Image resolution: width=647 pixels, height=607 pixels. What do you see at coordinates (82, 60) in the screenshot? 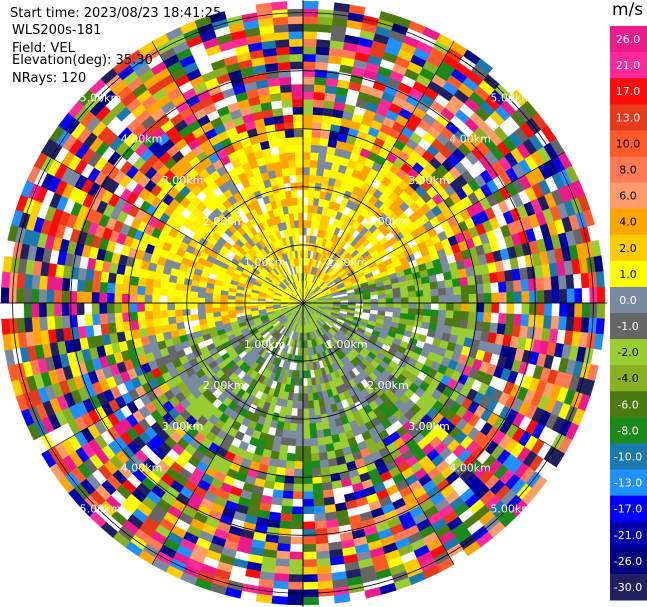
I see `elevation-label: Elevation(deg): 35.30` at bounding box center [82, 60].